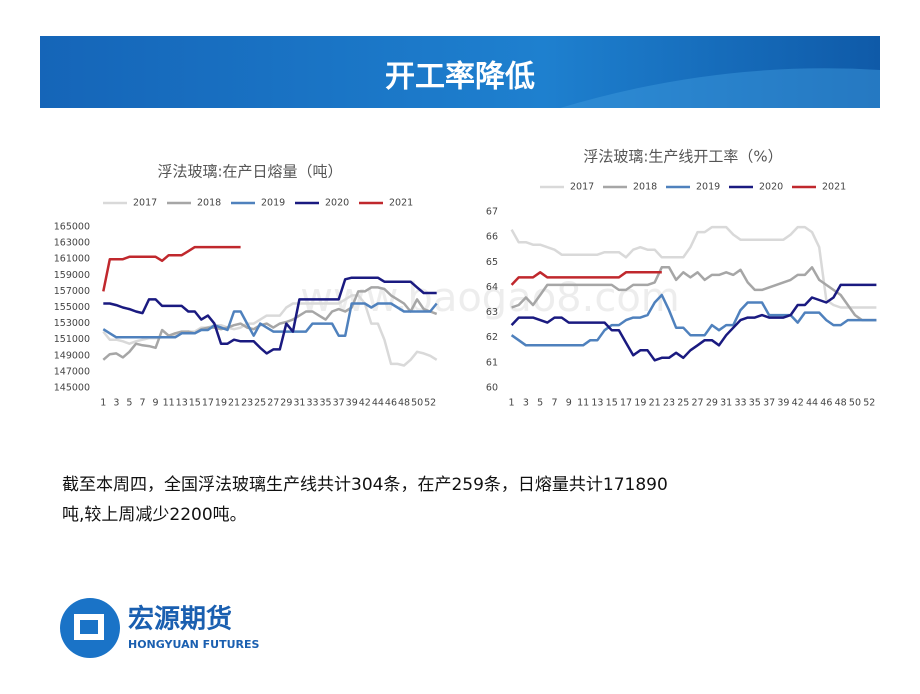 The width and height of the screenshot is (920, 694). I want to click on y-tick-label: 66, so click(492, 237).